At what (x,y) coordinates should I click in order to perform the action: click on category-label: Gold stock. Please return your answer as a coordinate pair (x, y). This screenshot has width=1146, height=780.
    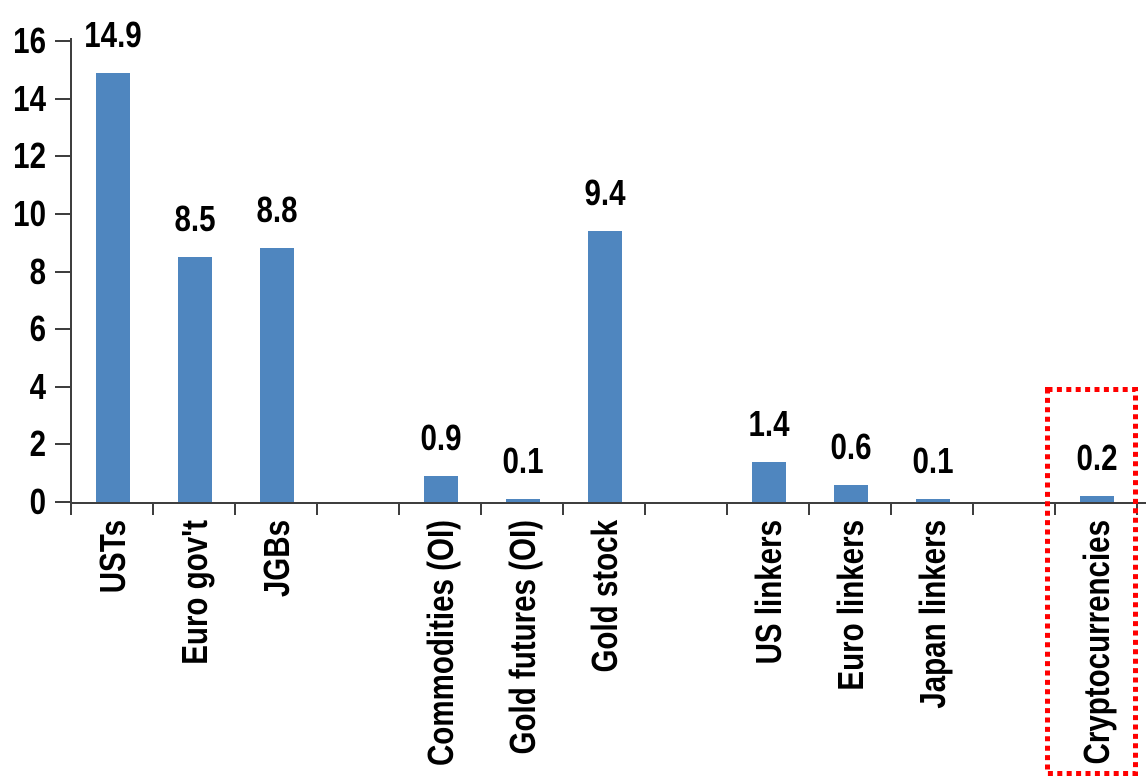
    Looking at the image, I should click on (604, 596).